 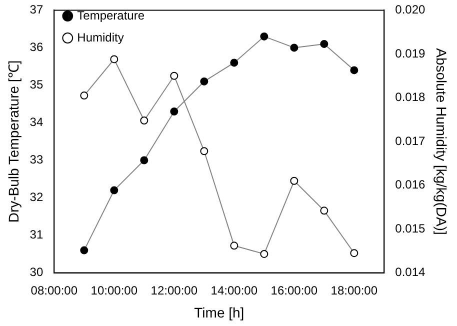 I want to click on y-tick-label: 37, so click(x=37, y=9).